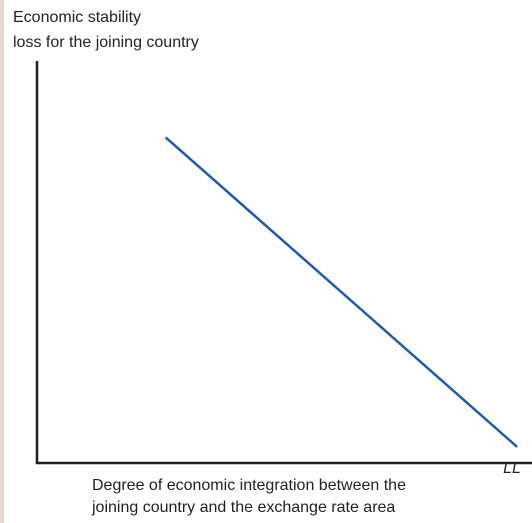 Image resolution: width=532 pixels, height=523 pixels. I want to click on left-border-strip, so click(2, 261).